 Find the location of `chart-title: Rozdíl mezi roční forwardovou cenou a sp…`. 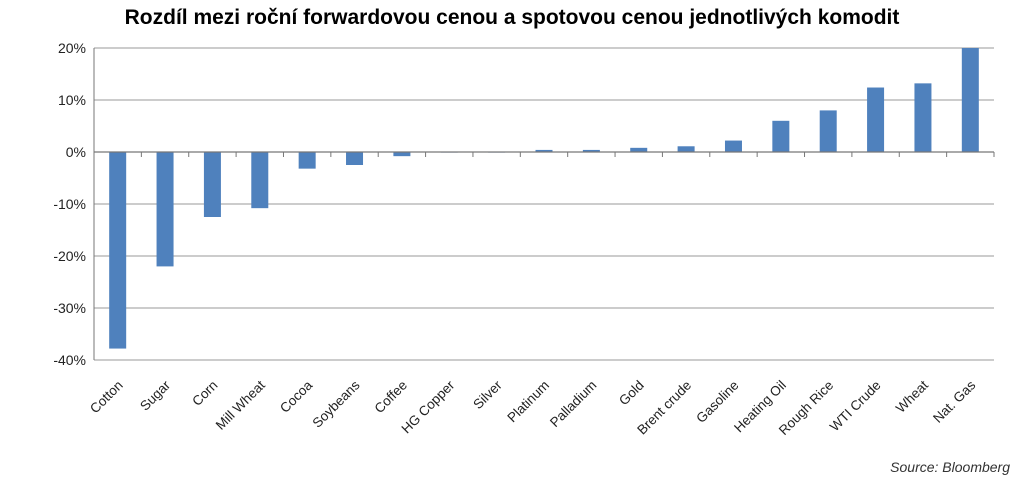

chart-title: Rozdíl mezi roční forwardovou cenou a sp… is located at coordinates (512, 17).